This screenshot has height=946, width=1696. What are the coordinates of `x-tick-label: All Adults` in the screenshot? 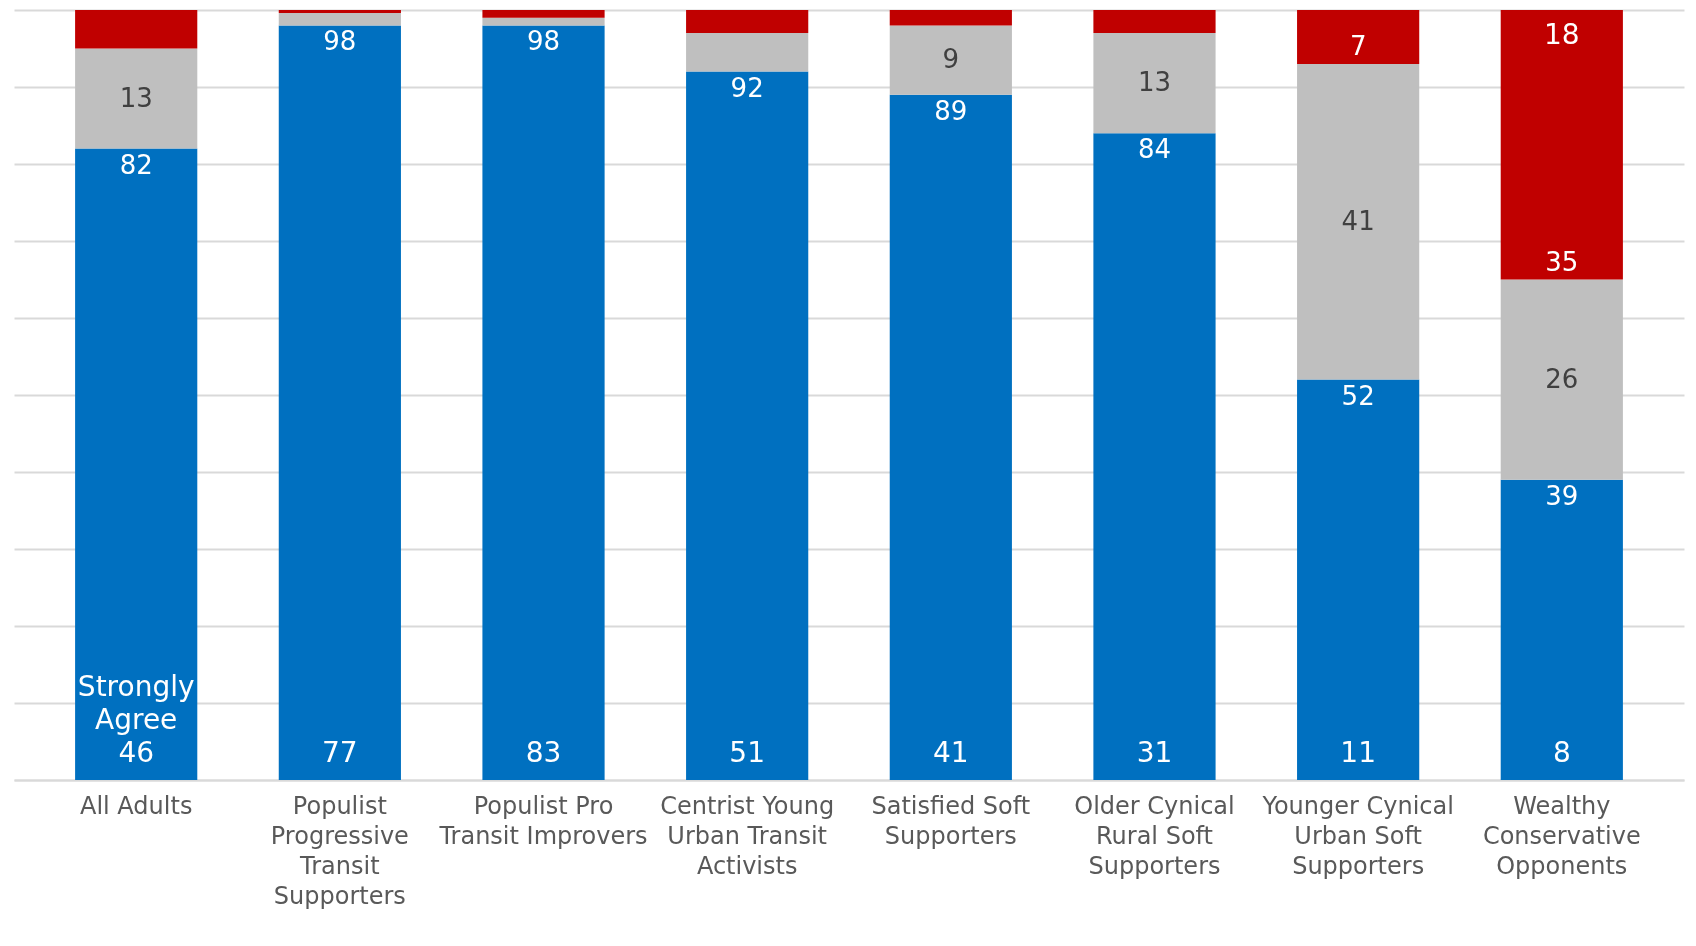 It's located at (136, 805).